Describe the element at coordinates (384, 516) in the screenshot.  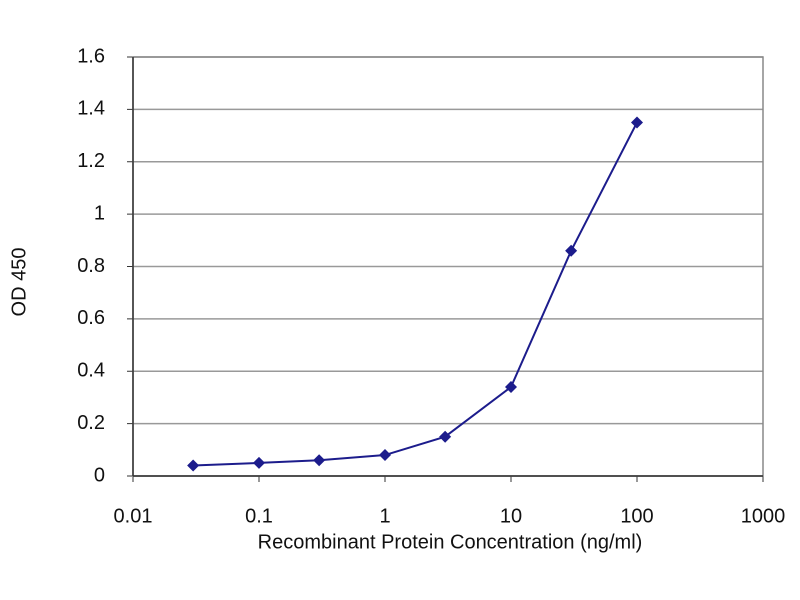
I see `x-tick-label: 1` at that location.